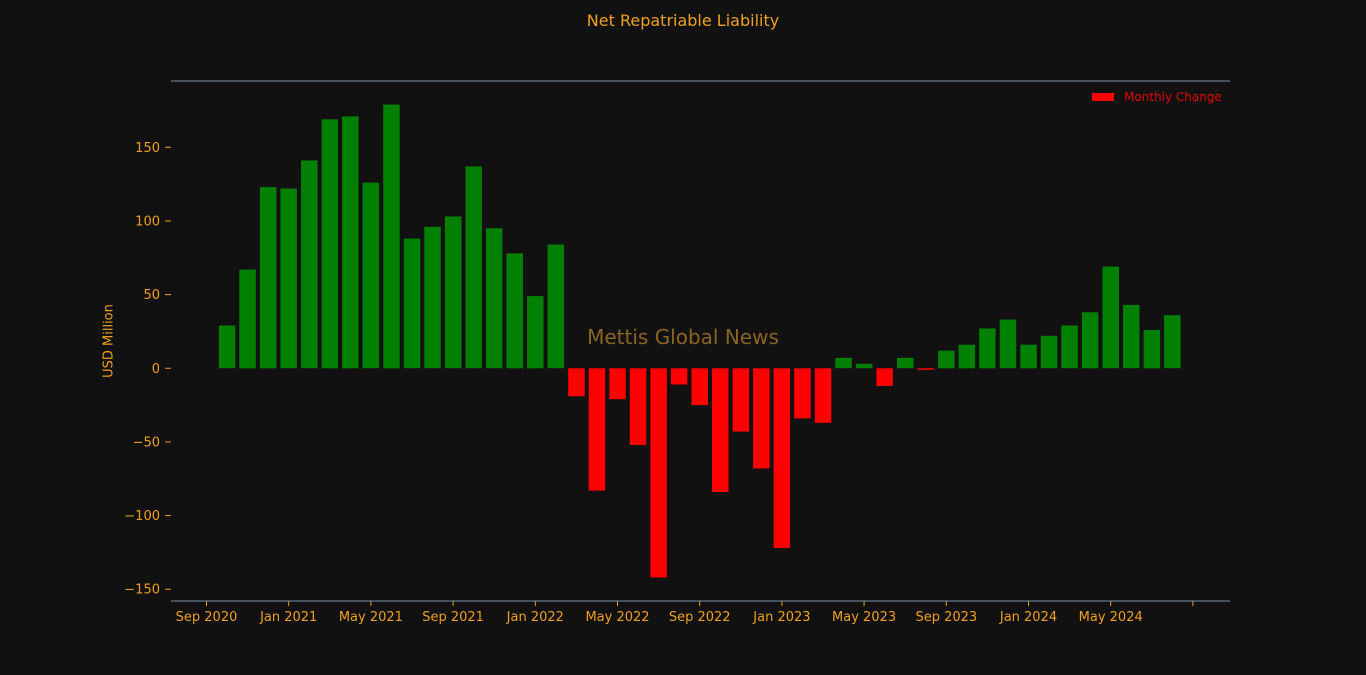  What do you see at coordinates (288, 617) in the screenshot?
I see `x-tick-label: Jan 2021` at bounding box center [288, 617].